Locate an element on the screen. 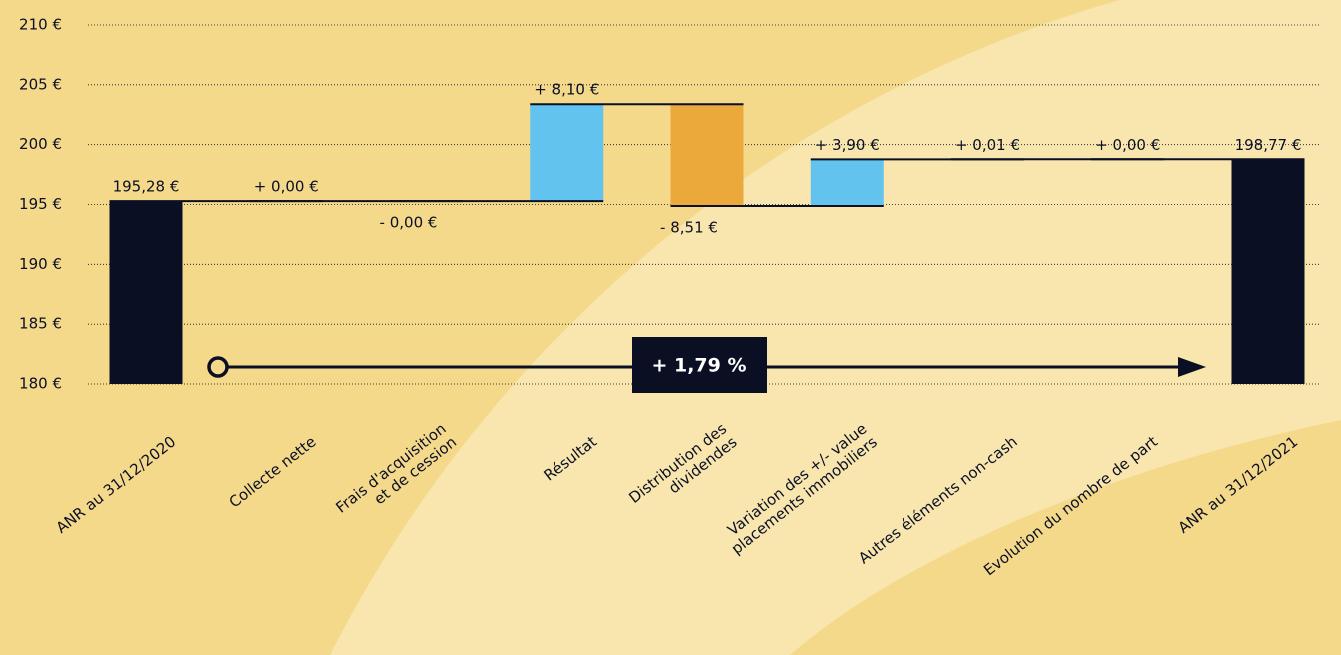  value-label: 195,28 € is located at coordinates (146, 187).